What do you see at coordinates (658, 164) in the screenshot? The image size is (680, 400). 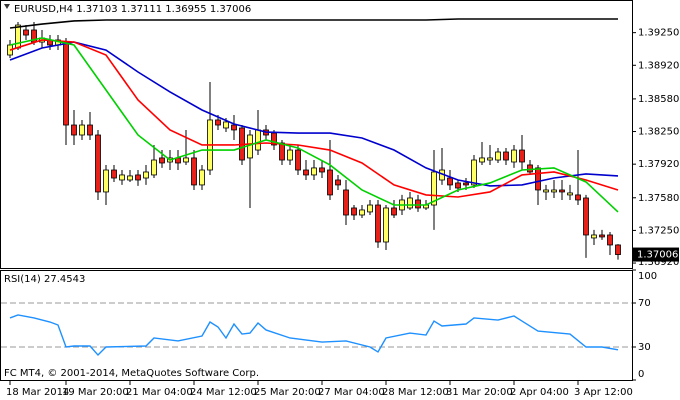 I see `y-tick-label: 1.37920` at bounding box center [658, 164].